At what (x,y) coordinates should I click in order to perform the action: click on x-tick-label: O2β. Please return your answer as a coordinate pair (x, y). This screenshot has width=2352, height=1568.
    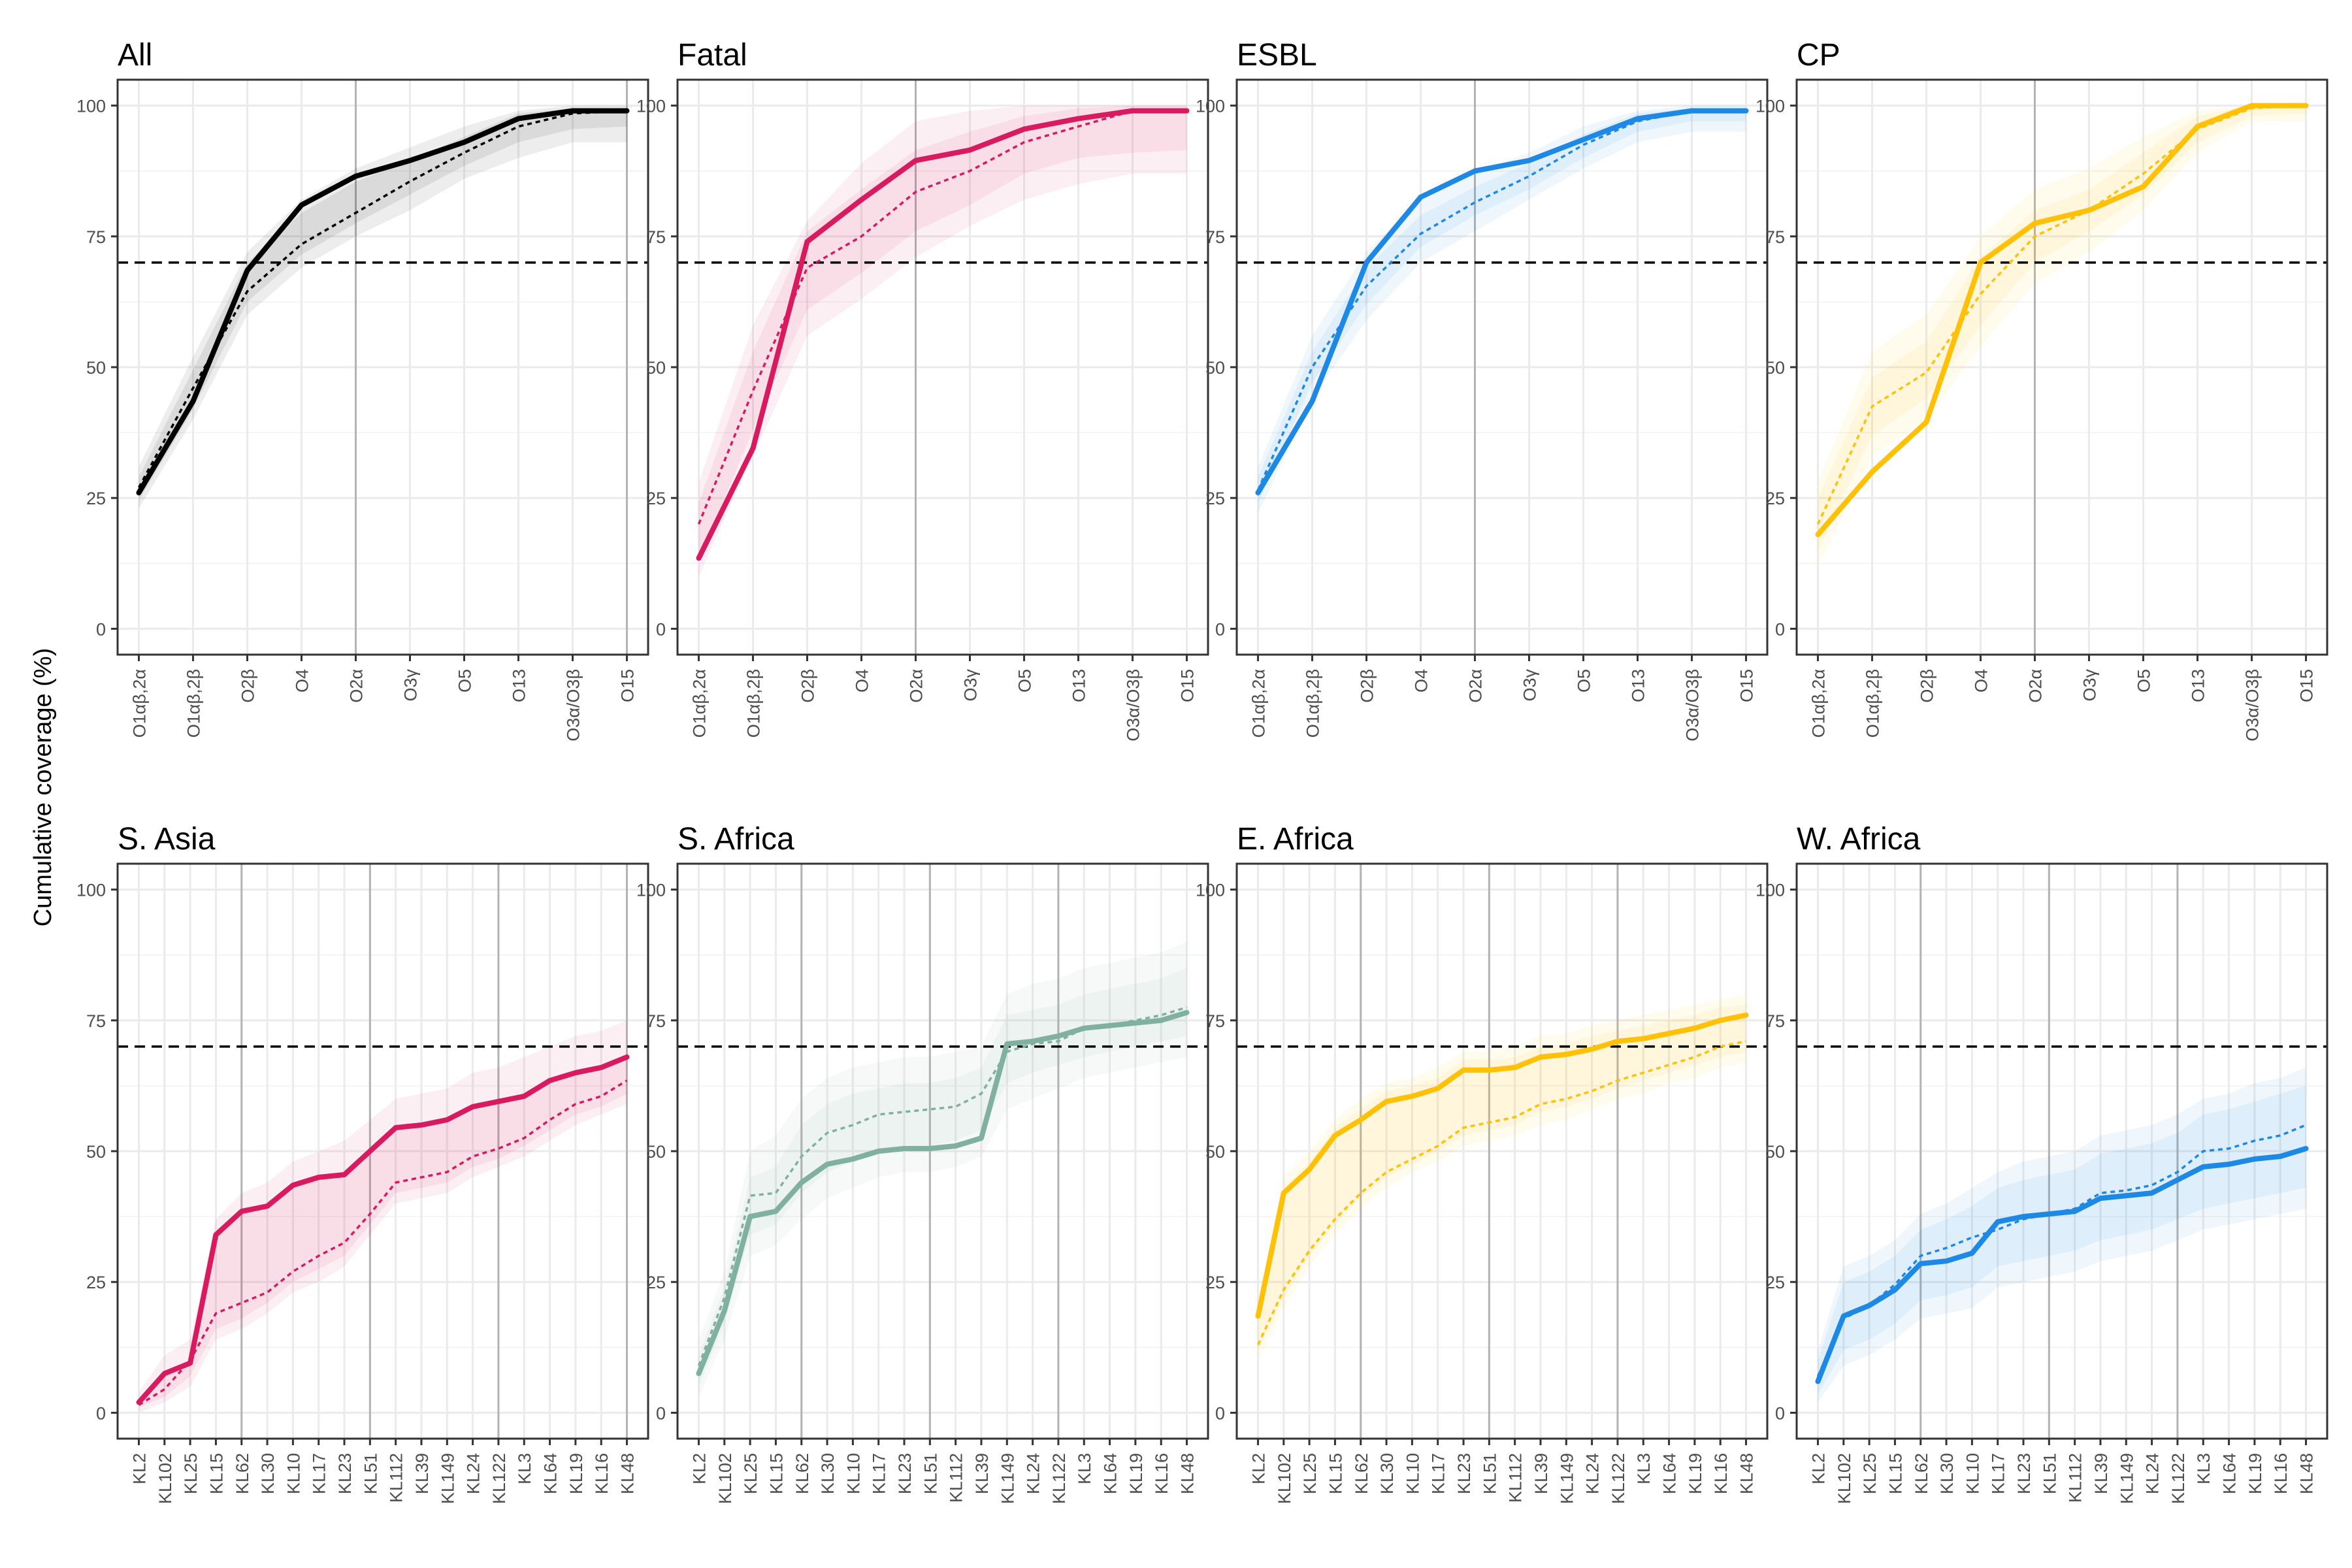
    Looking at the image, I should click on (247, 686).